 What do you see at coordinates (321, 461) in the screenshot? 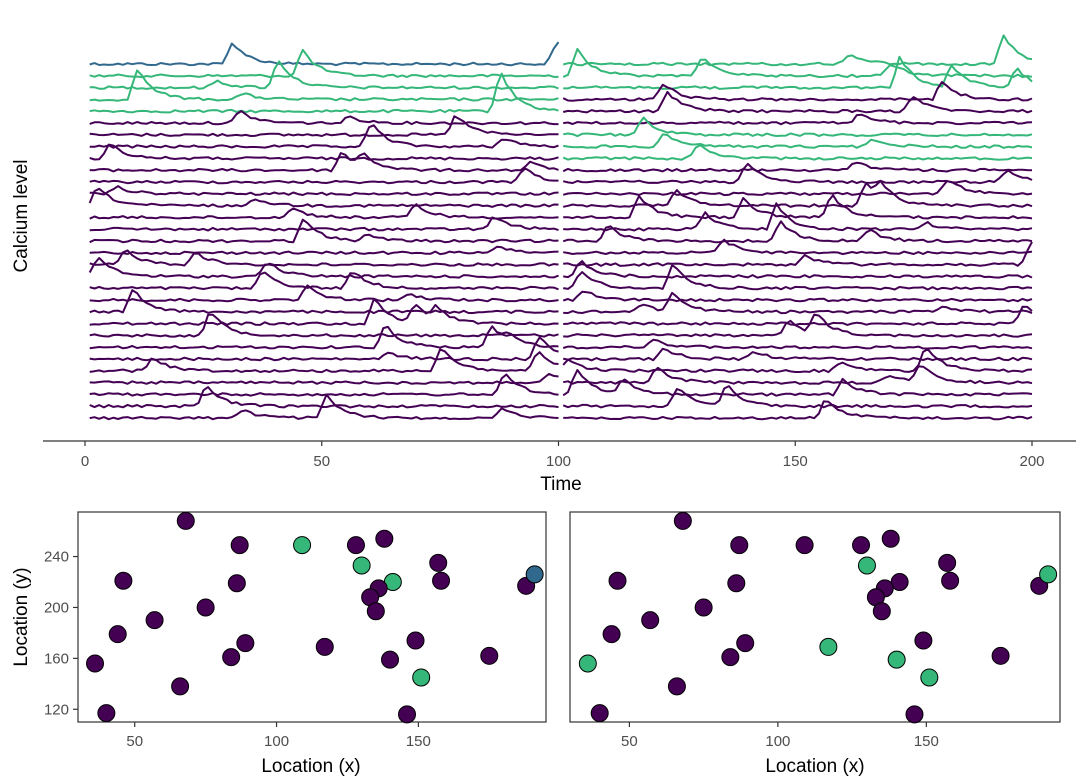
I see `time-tick-label: 50` at bounding box center [321, 461].